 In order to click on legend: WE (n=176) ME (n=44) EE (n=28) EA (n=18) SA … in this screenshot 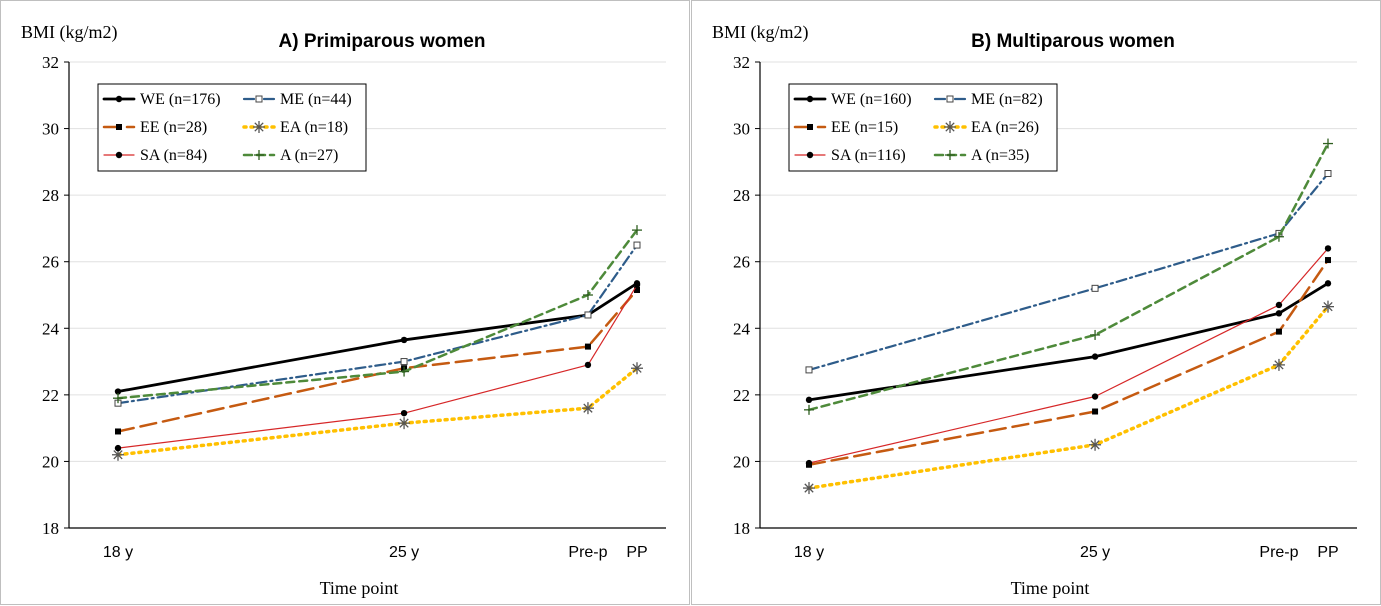, I will do `click(232, 127)`.